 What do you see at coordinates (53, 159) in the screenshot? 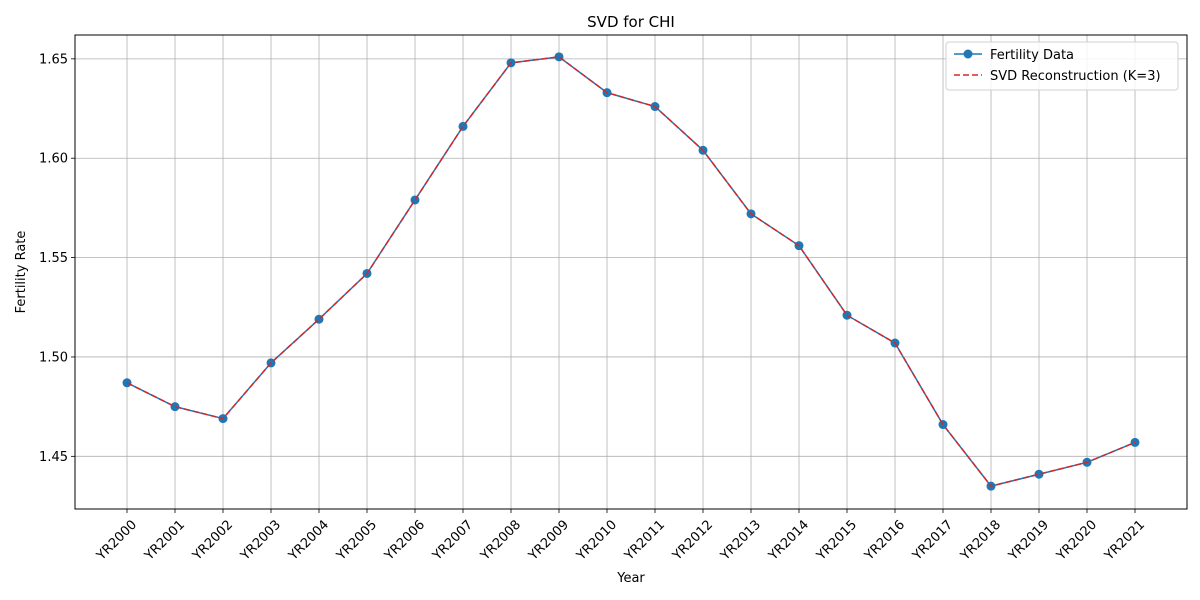
I see `y-tick-label: 1.60` at bounding box center [53, 159].